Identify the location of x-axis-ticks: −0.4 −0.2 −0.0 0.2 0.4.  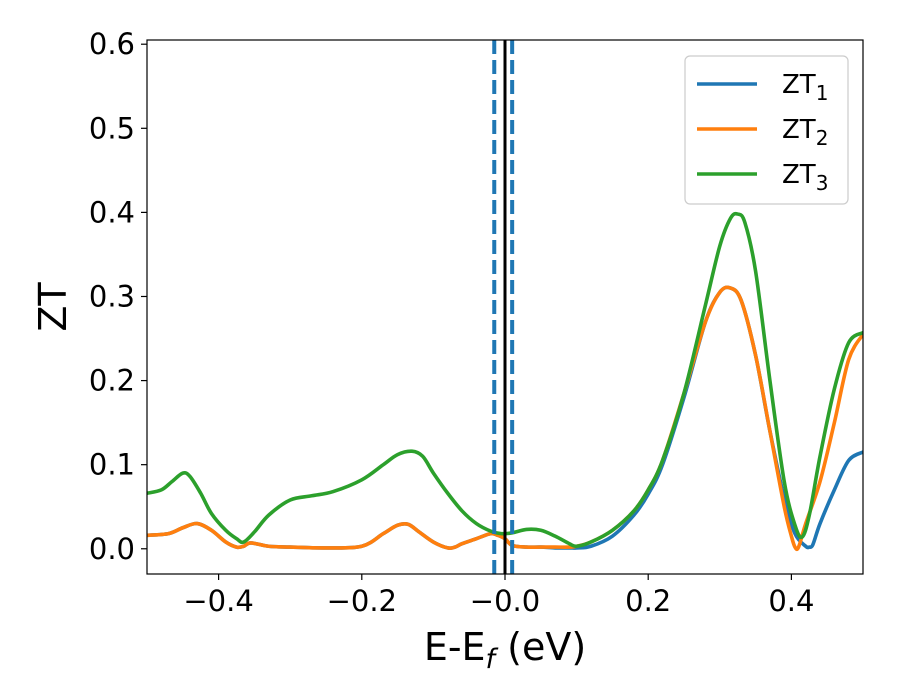
(498, 596).